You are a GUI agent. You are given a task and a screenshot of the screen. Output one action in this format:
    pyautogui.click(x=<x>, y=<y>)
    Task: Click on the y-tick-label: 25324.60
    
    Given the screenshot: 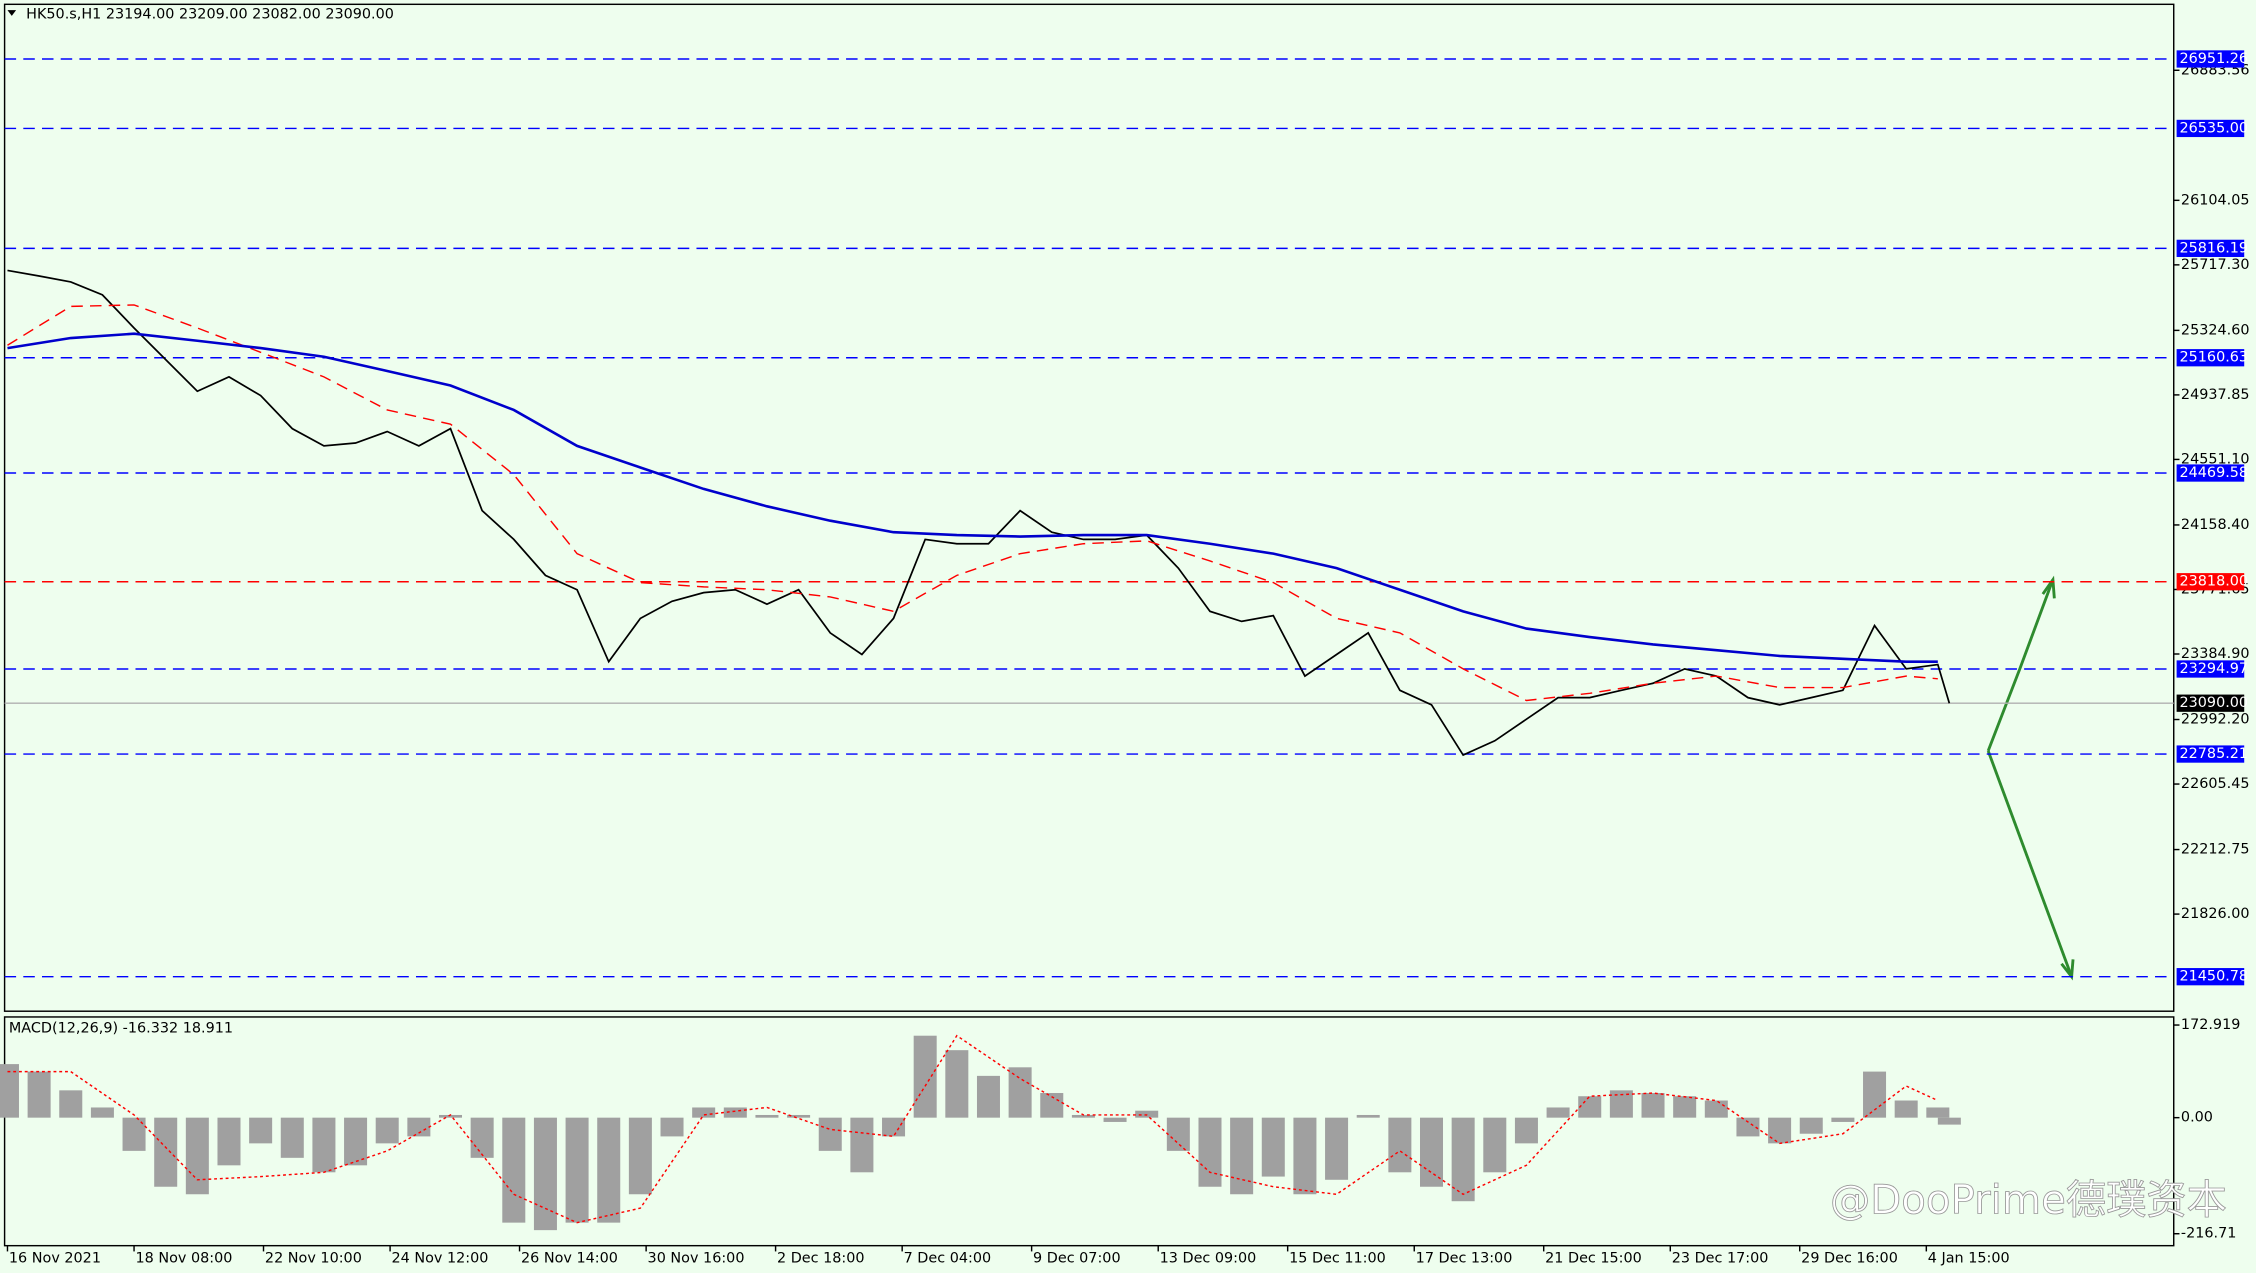 What is the action you would take?
    pyautogui.click(x=2215, y=330)
    